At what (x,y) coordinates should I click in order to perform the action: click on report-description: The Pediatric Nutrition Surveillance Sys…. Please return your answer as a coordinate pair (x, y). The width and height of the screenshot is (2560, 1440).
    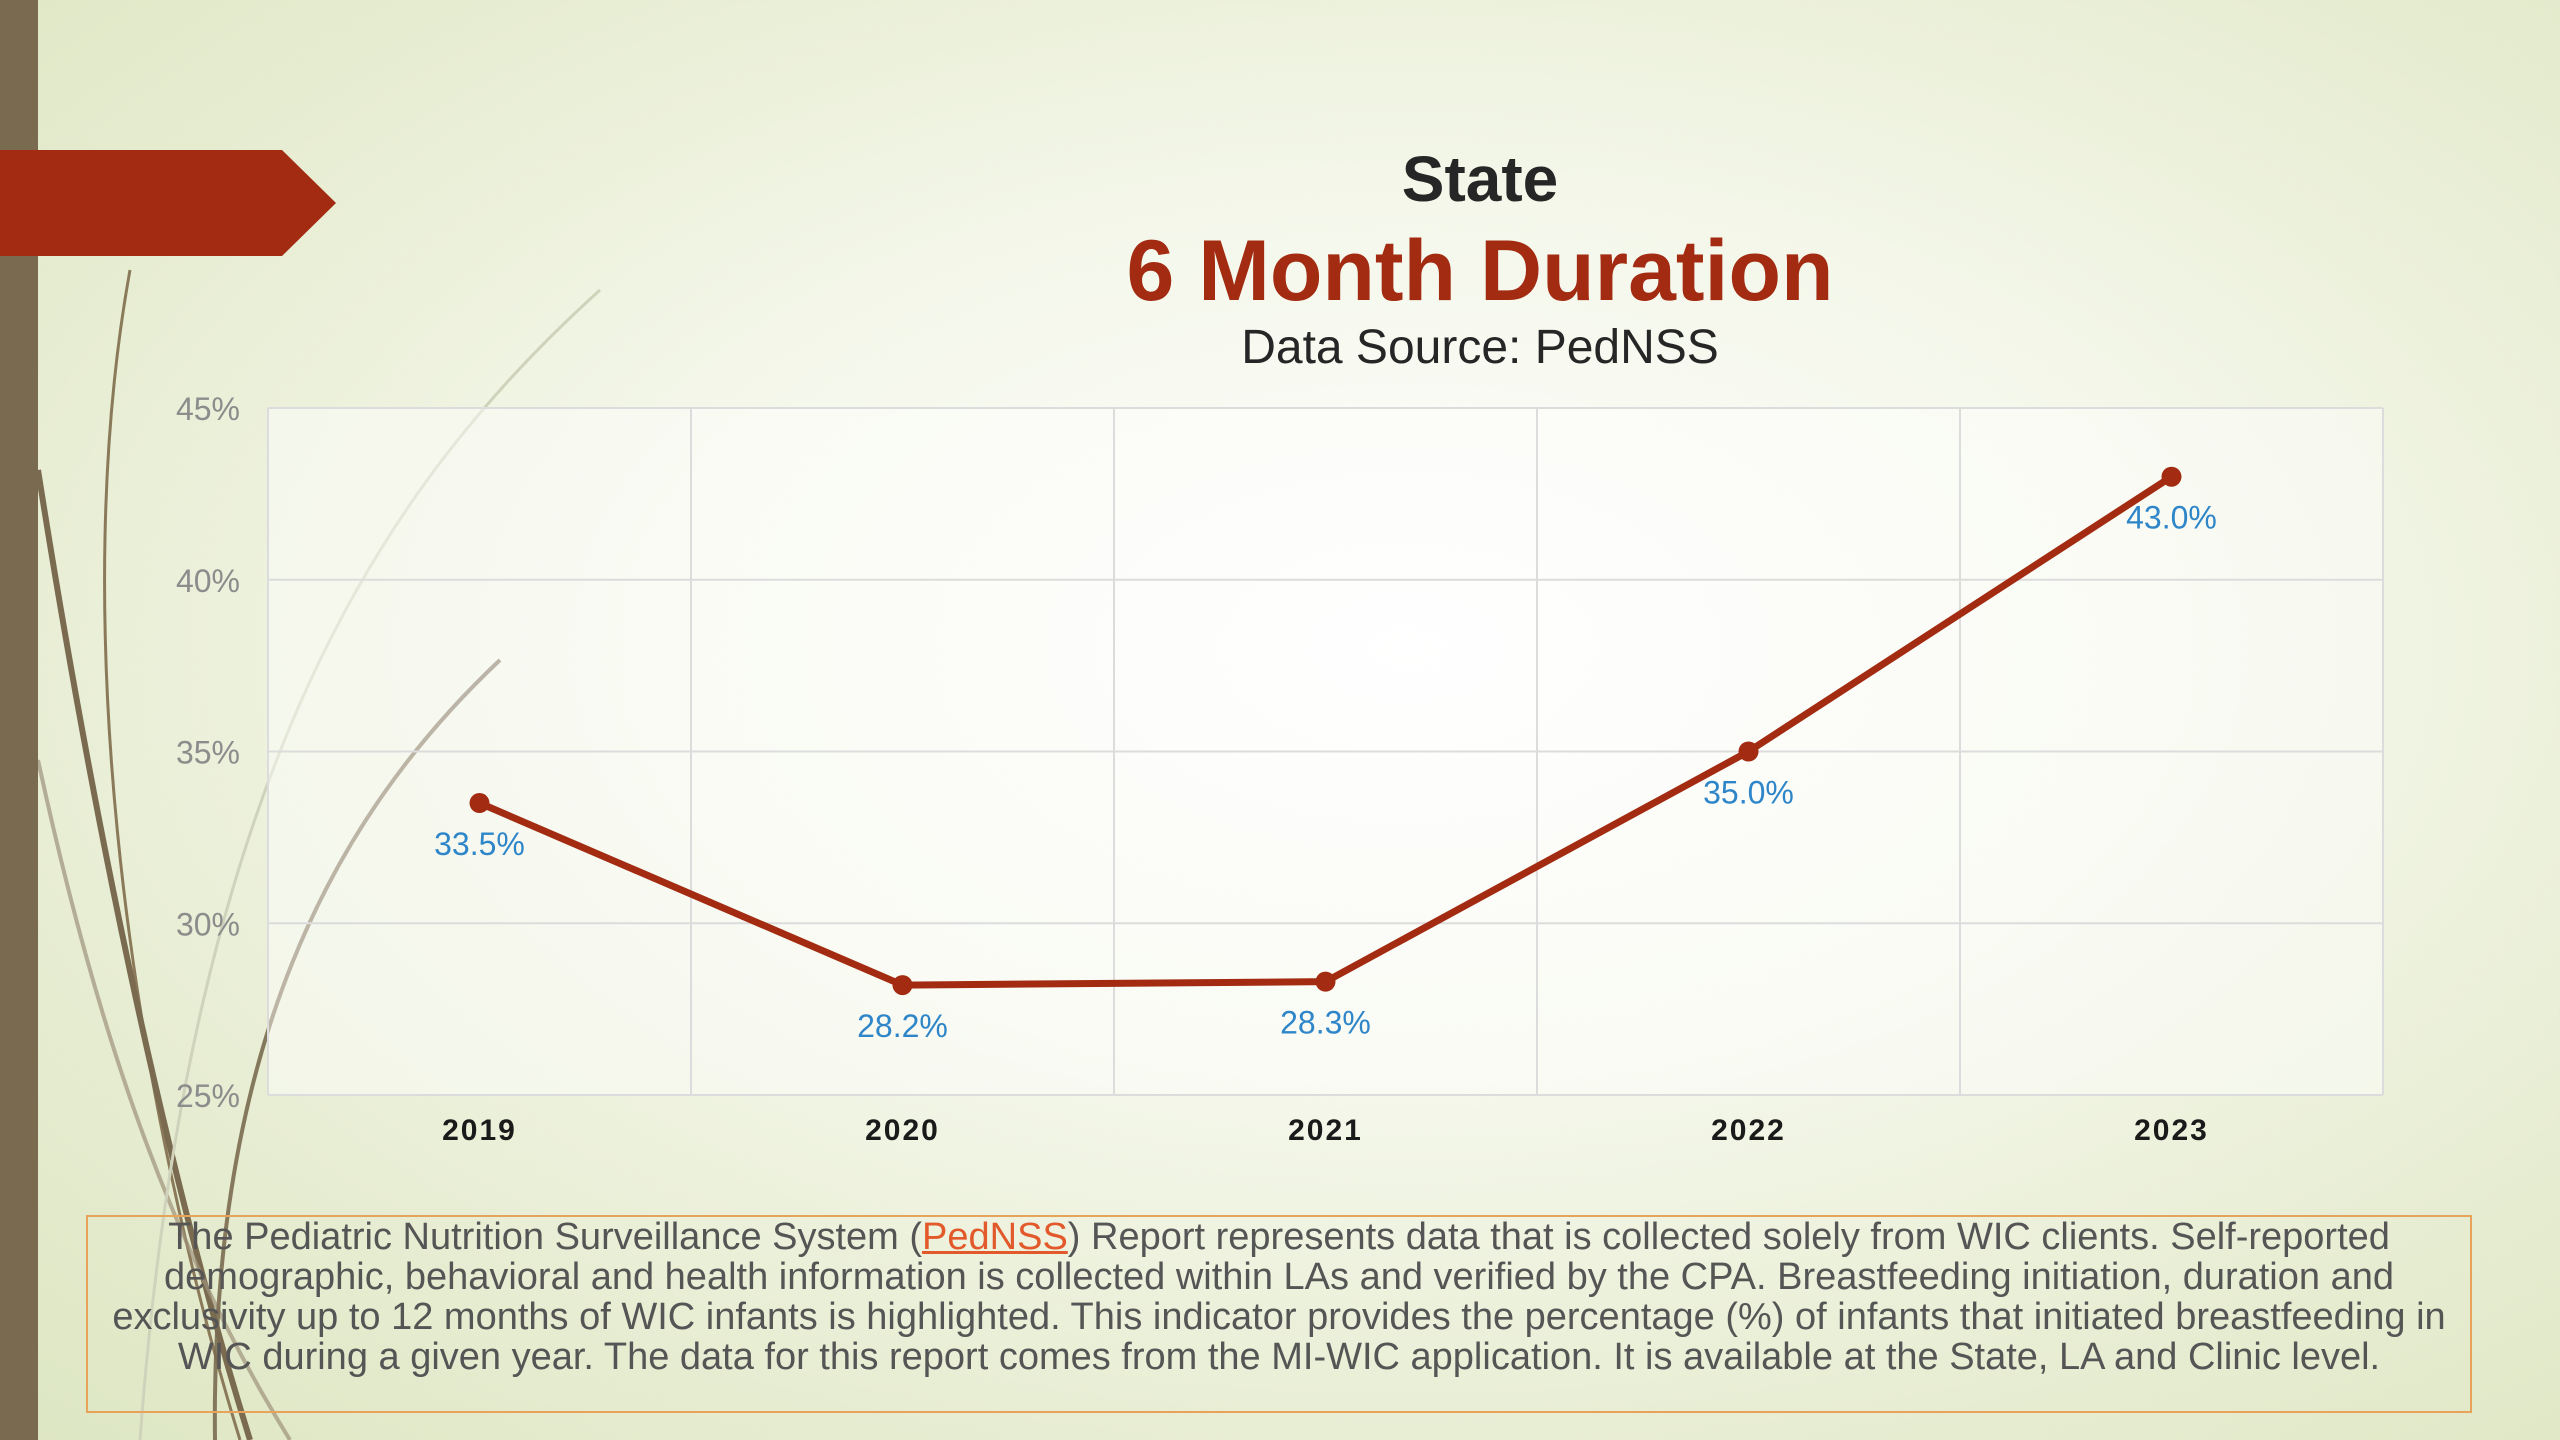
    Looking at the image, I should click on (1279, 1314).